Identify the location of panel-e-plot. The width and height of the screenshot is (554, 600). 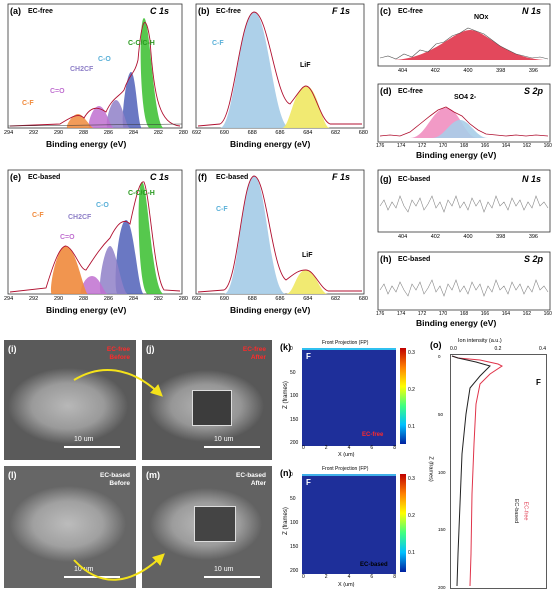
(95, 232).